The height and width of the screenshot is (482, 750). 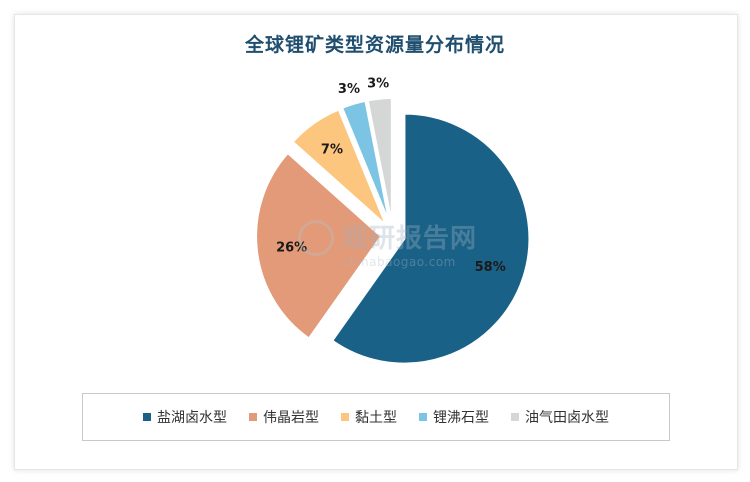 I want to click on watermark: 观研报告网 chinabaogao.com, so click(x=387, y=243).